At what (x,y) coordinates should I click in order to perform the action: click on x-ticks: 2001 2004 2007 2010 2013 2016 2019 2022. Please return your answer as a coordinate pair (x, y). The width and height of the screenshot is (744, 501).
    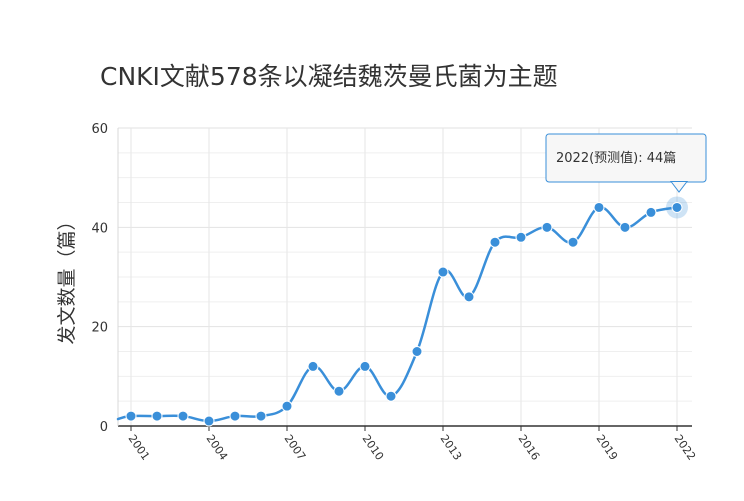
    Looking at the image, I should click on (412, 444).